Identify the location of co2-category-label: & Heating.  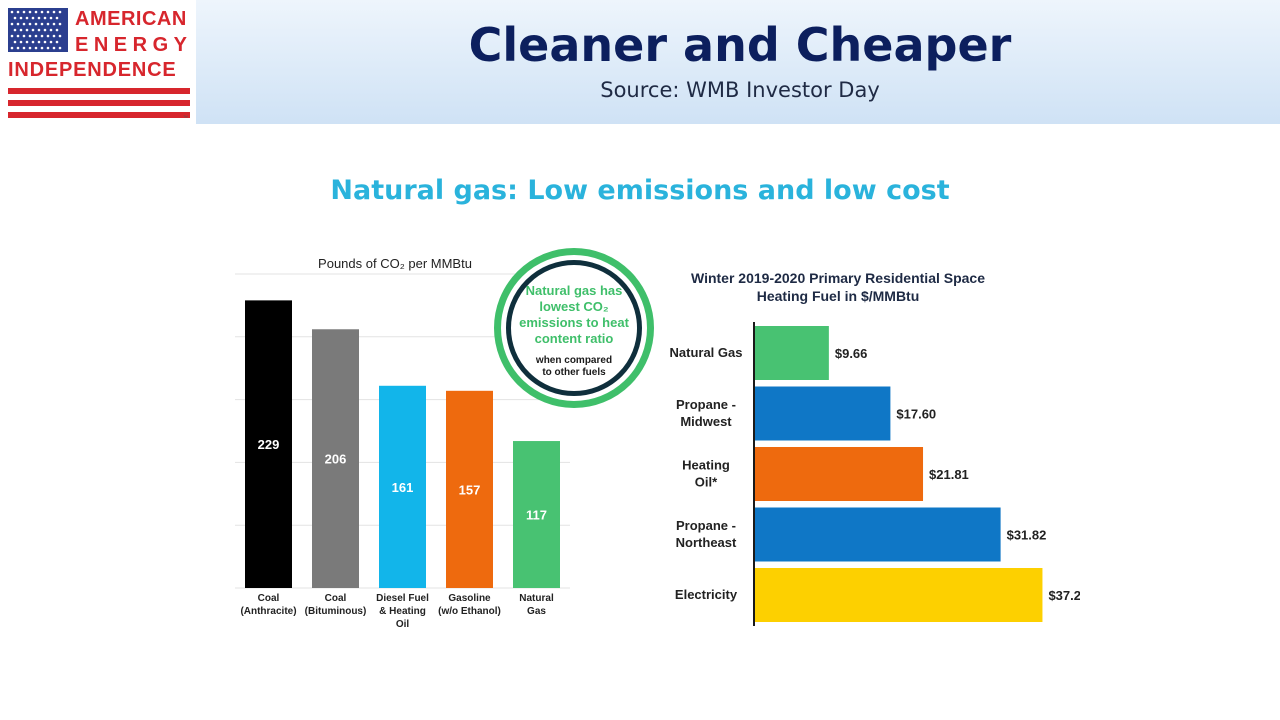
(402, 611).